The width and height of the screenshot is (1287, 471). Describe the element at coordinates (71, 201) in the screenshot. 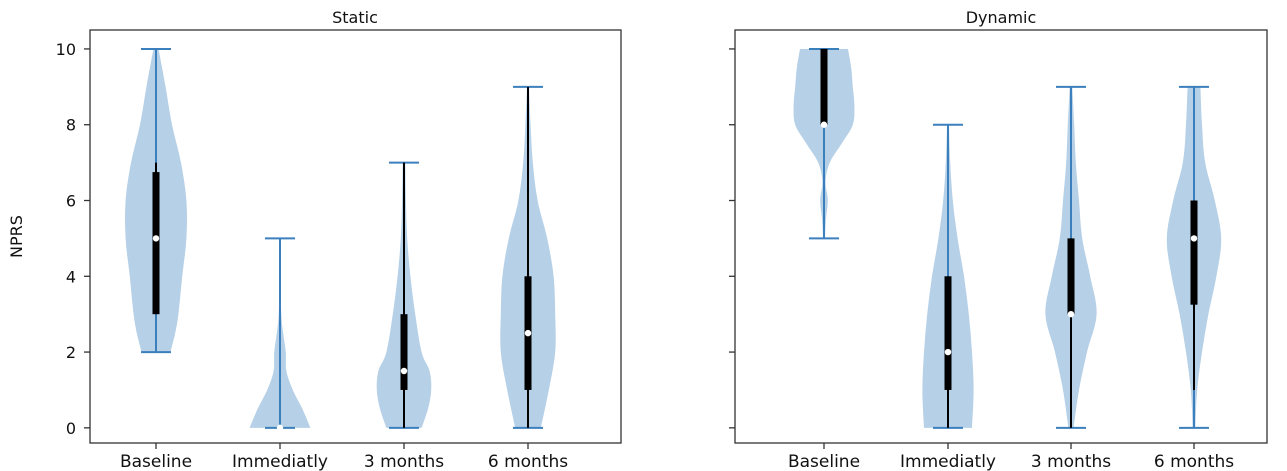

I see `y-tick-label: 6` at that location.